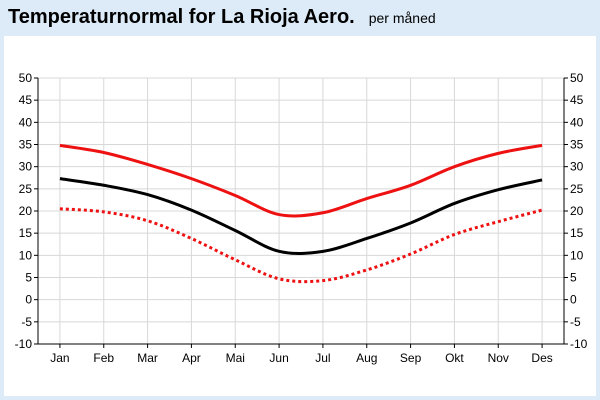  Describe the element at coordinates (577, 145) in the screenshot. I see `y-tick-label-right: 35` at that location.